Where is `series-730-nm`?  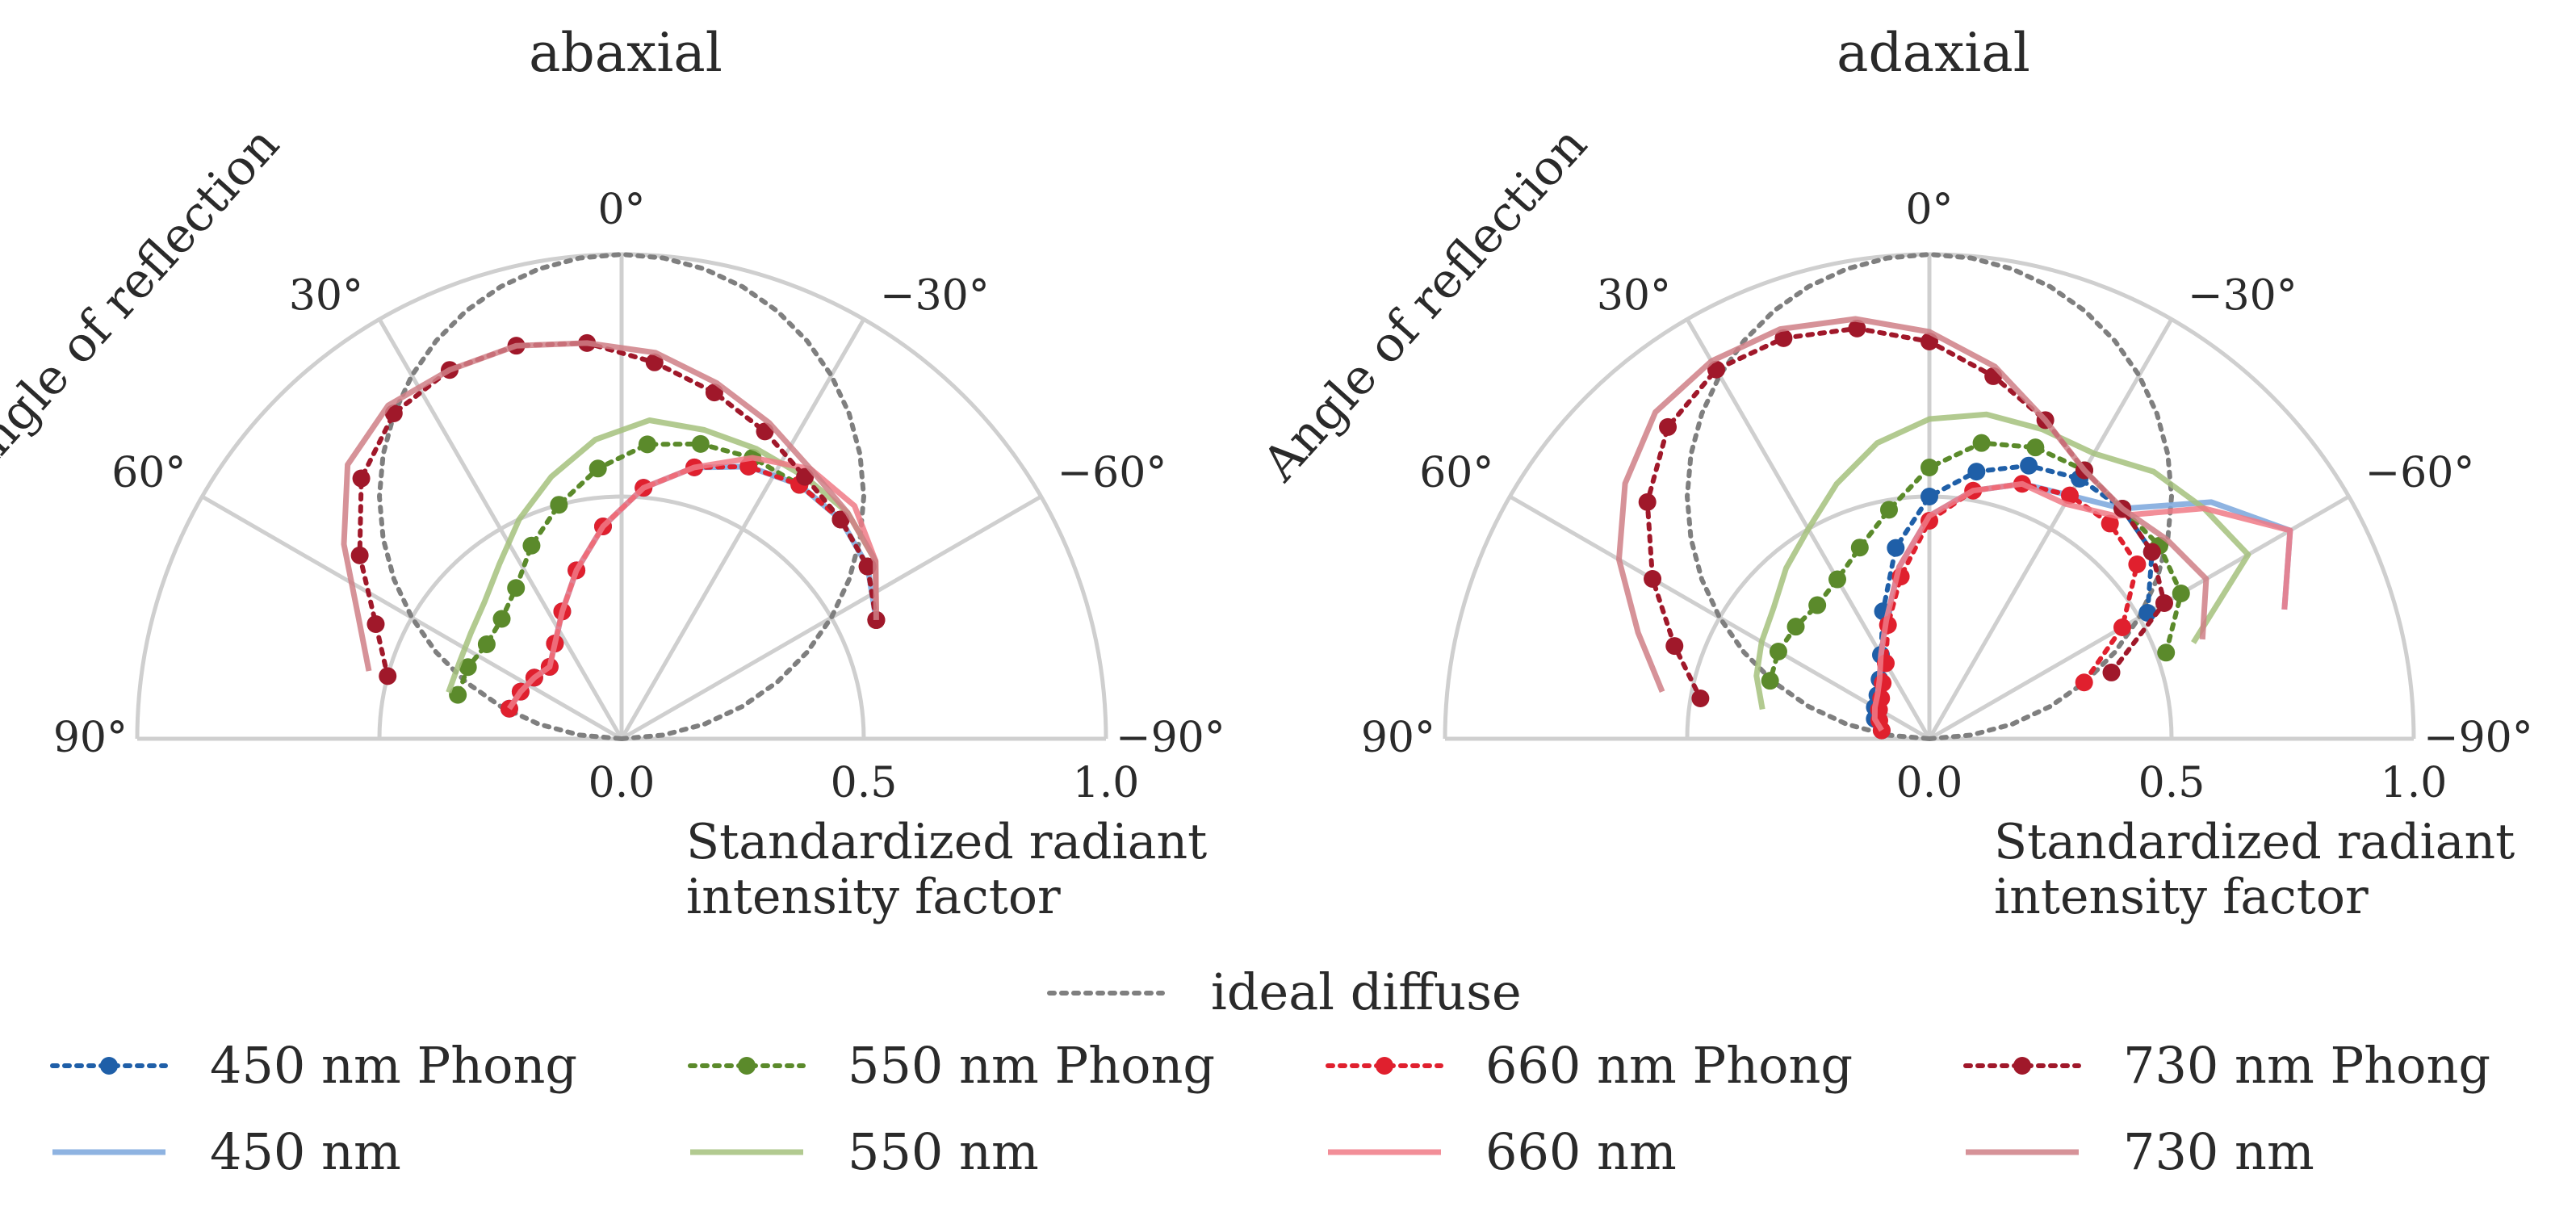
series-730-nm is located at coordinates (1912, 505).